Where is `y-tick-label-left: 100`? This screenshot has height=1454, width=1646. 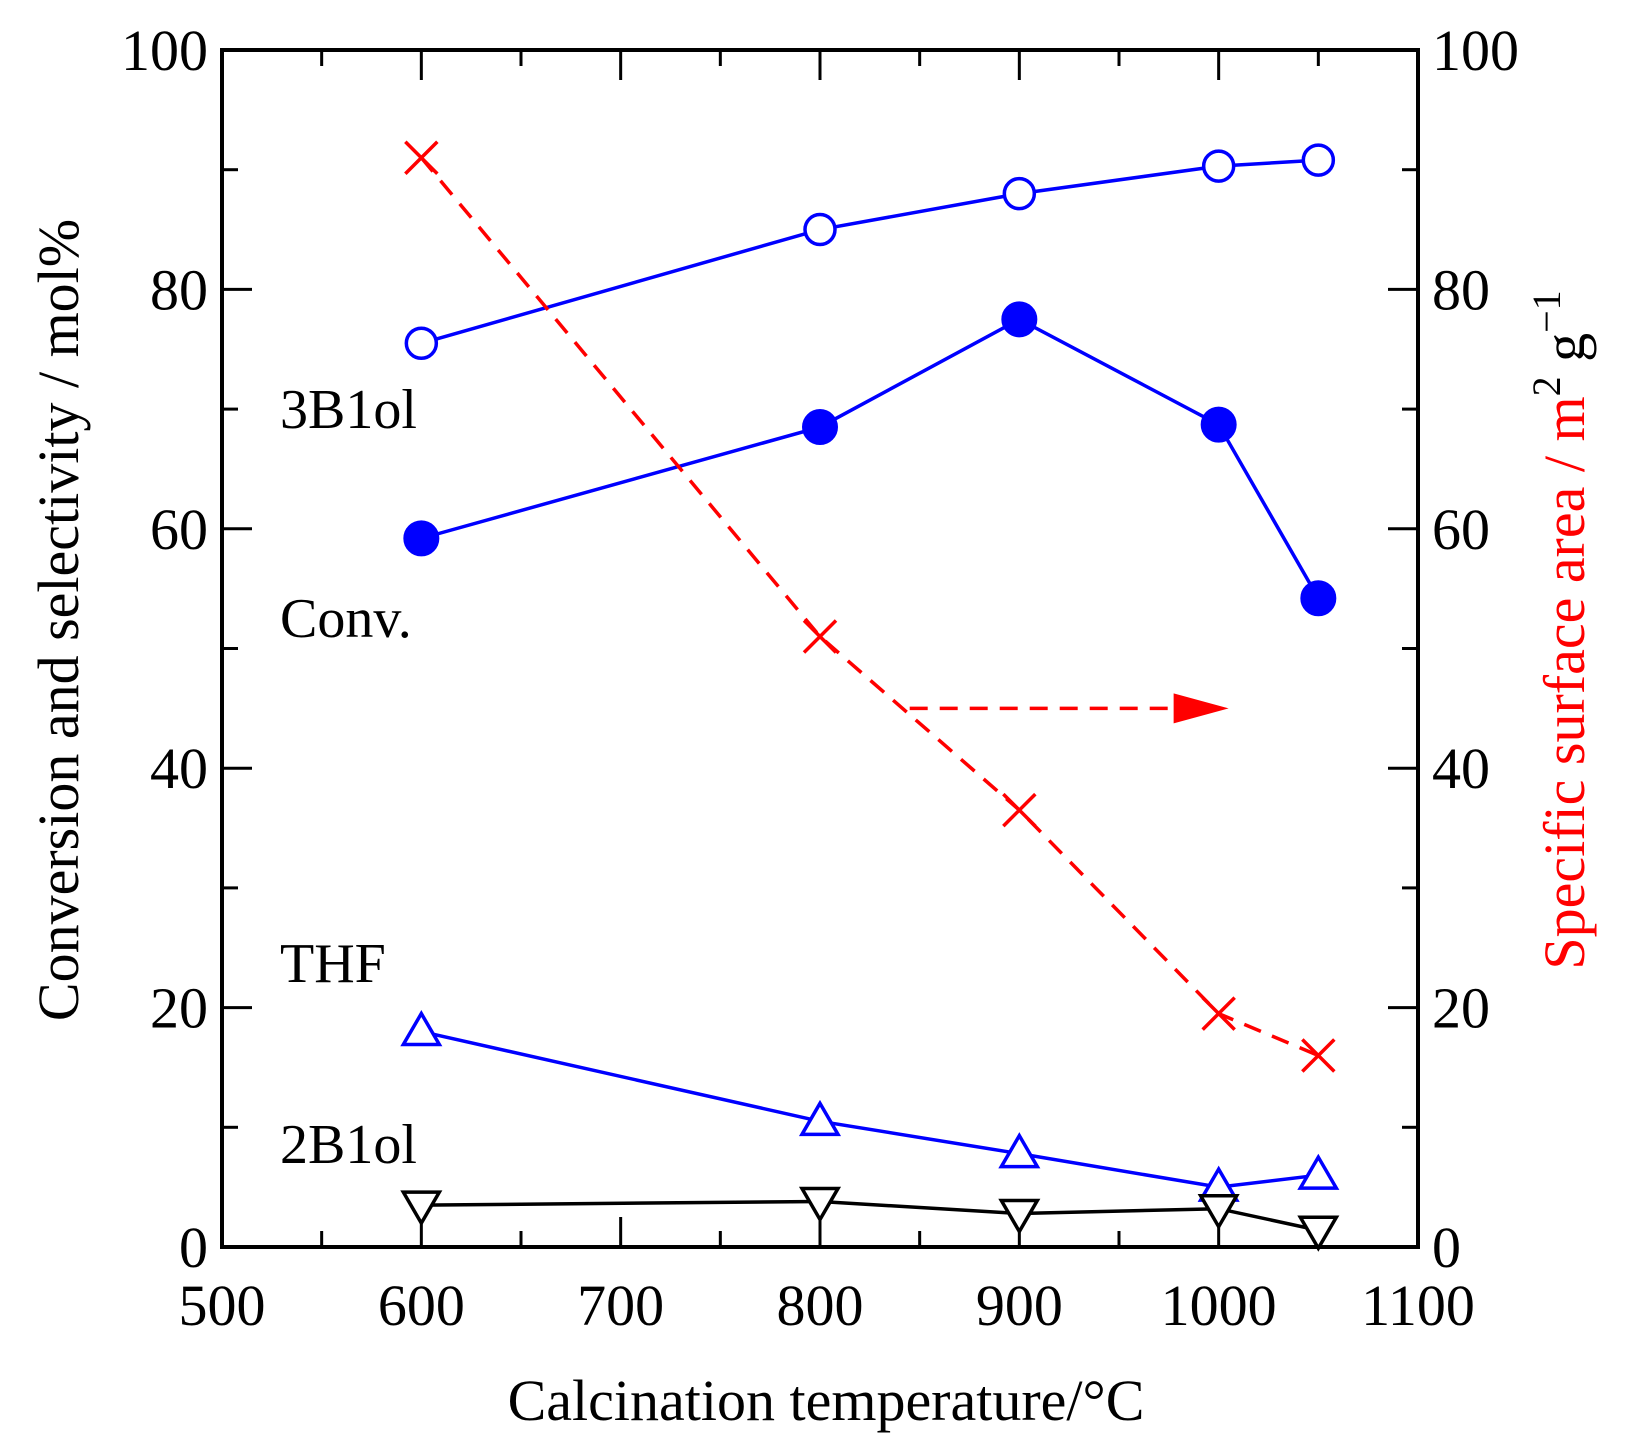
y-tick-label-left: 100 is located at coordinates (164, 50).